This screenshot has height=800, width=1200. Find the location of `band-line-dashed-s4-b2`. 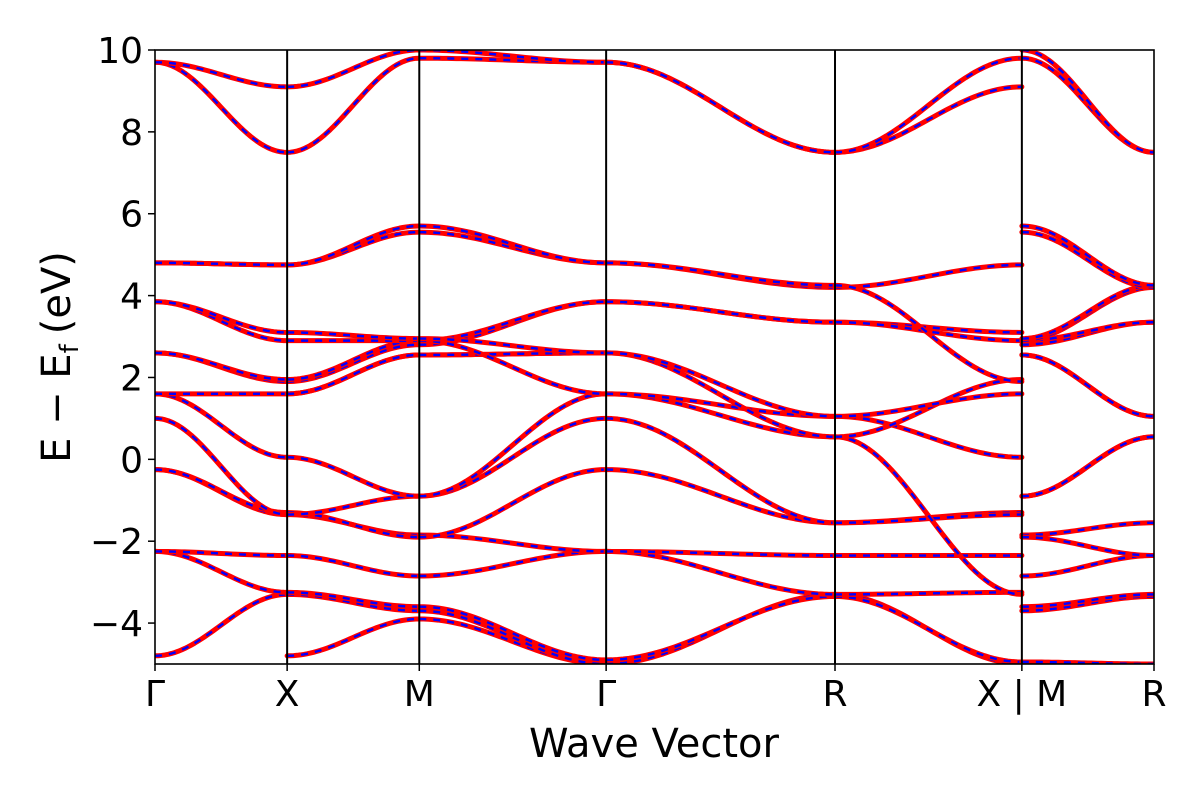

band-line-dashed-s4-b2 is located at coordinates (928, 593).